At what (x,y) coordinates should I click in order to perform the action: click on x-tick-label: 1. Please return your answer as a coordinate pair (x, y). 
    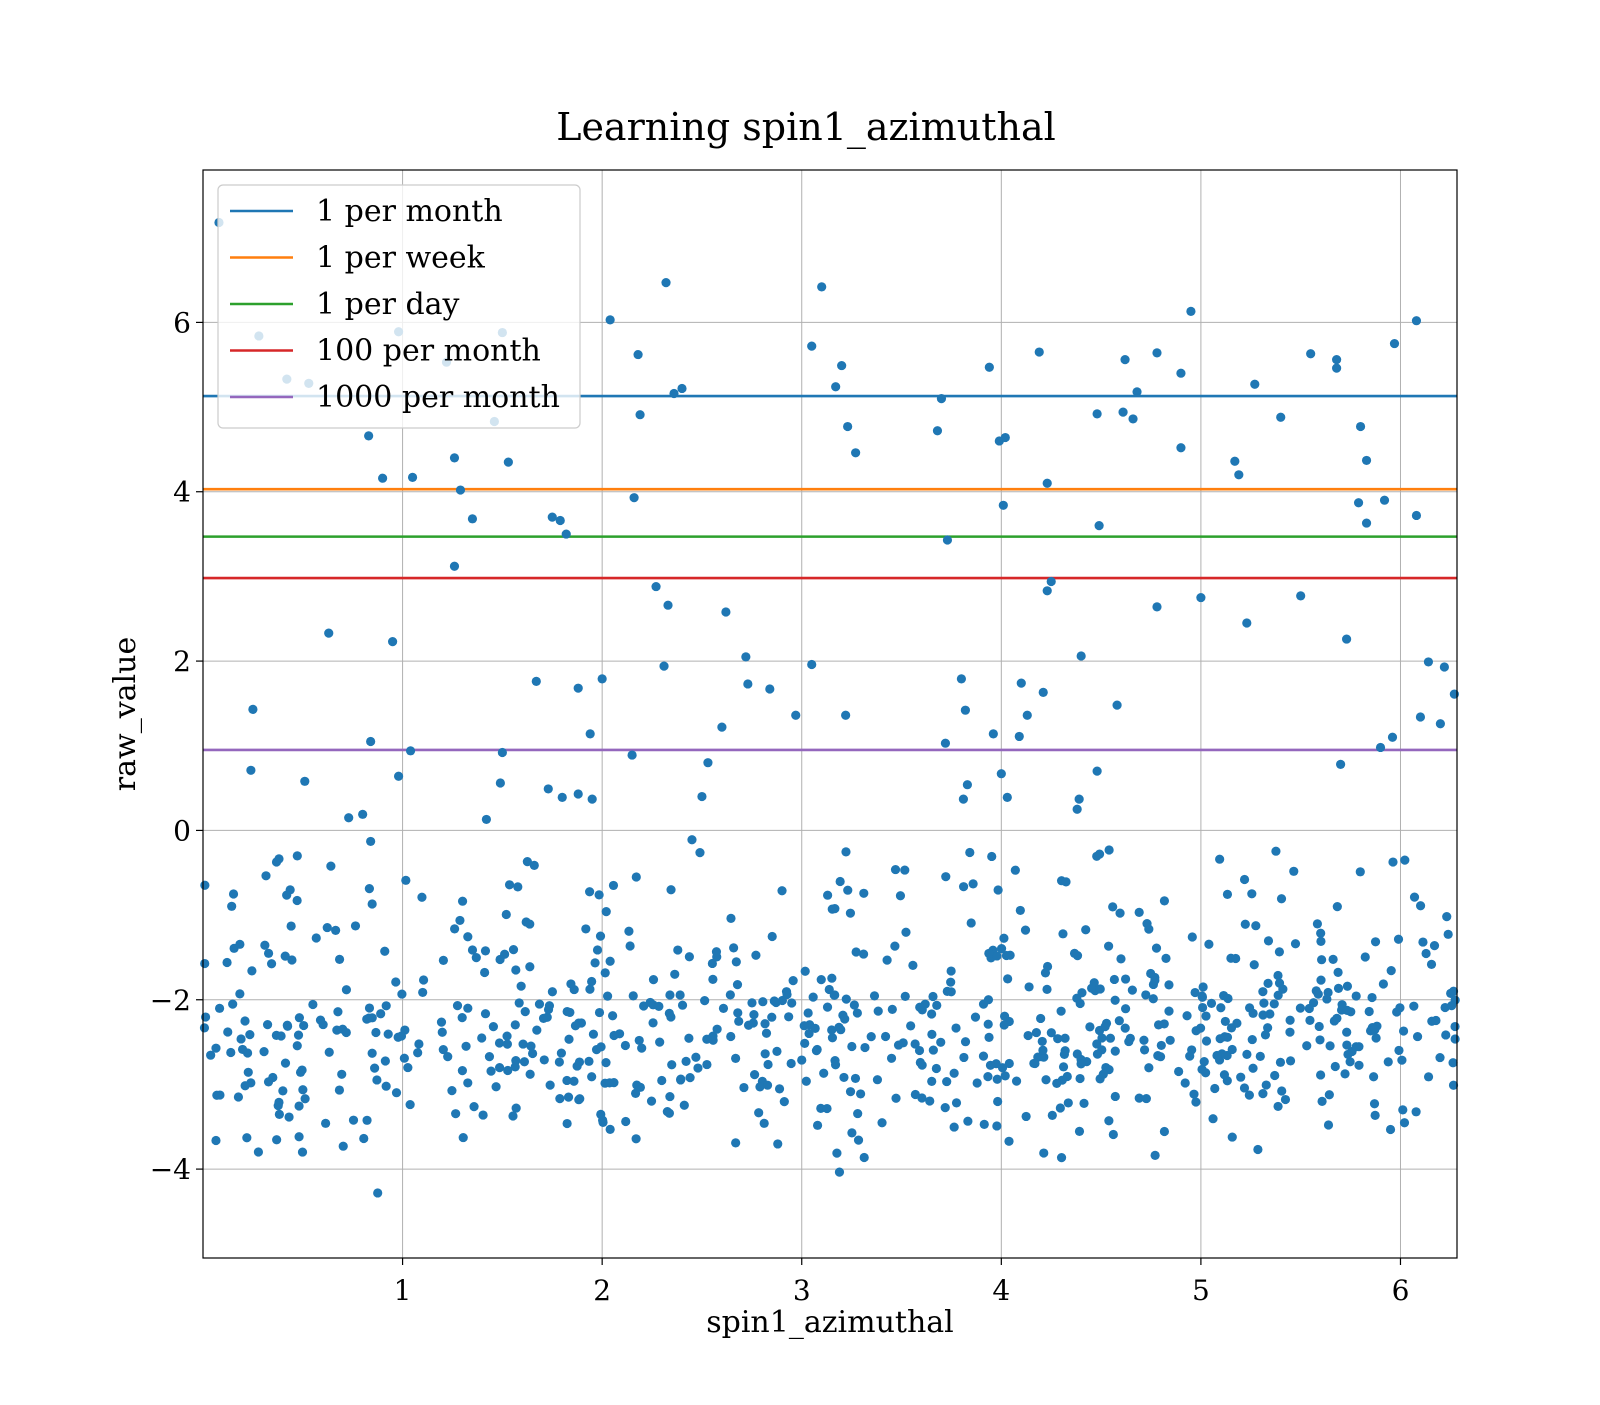
    Looking at the image, I should click on (403, 1290).